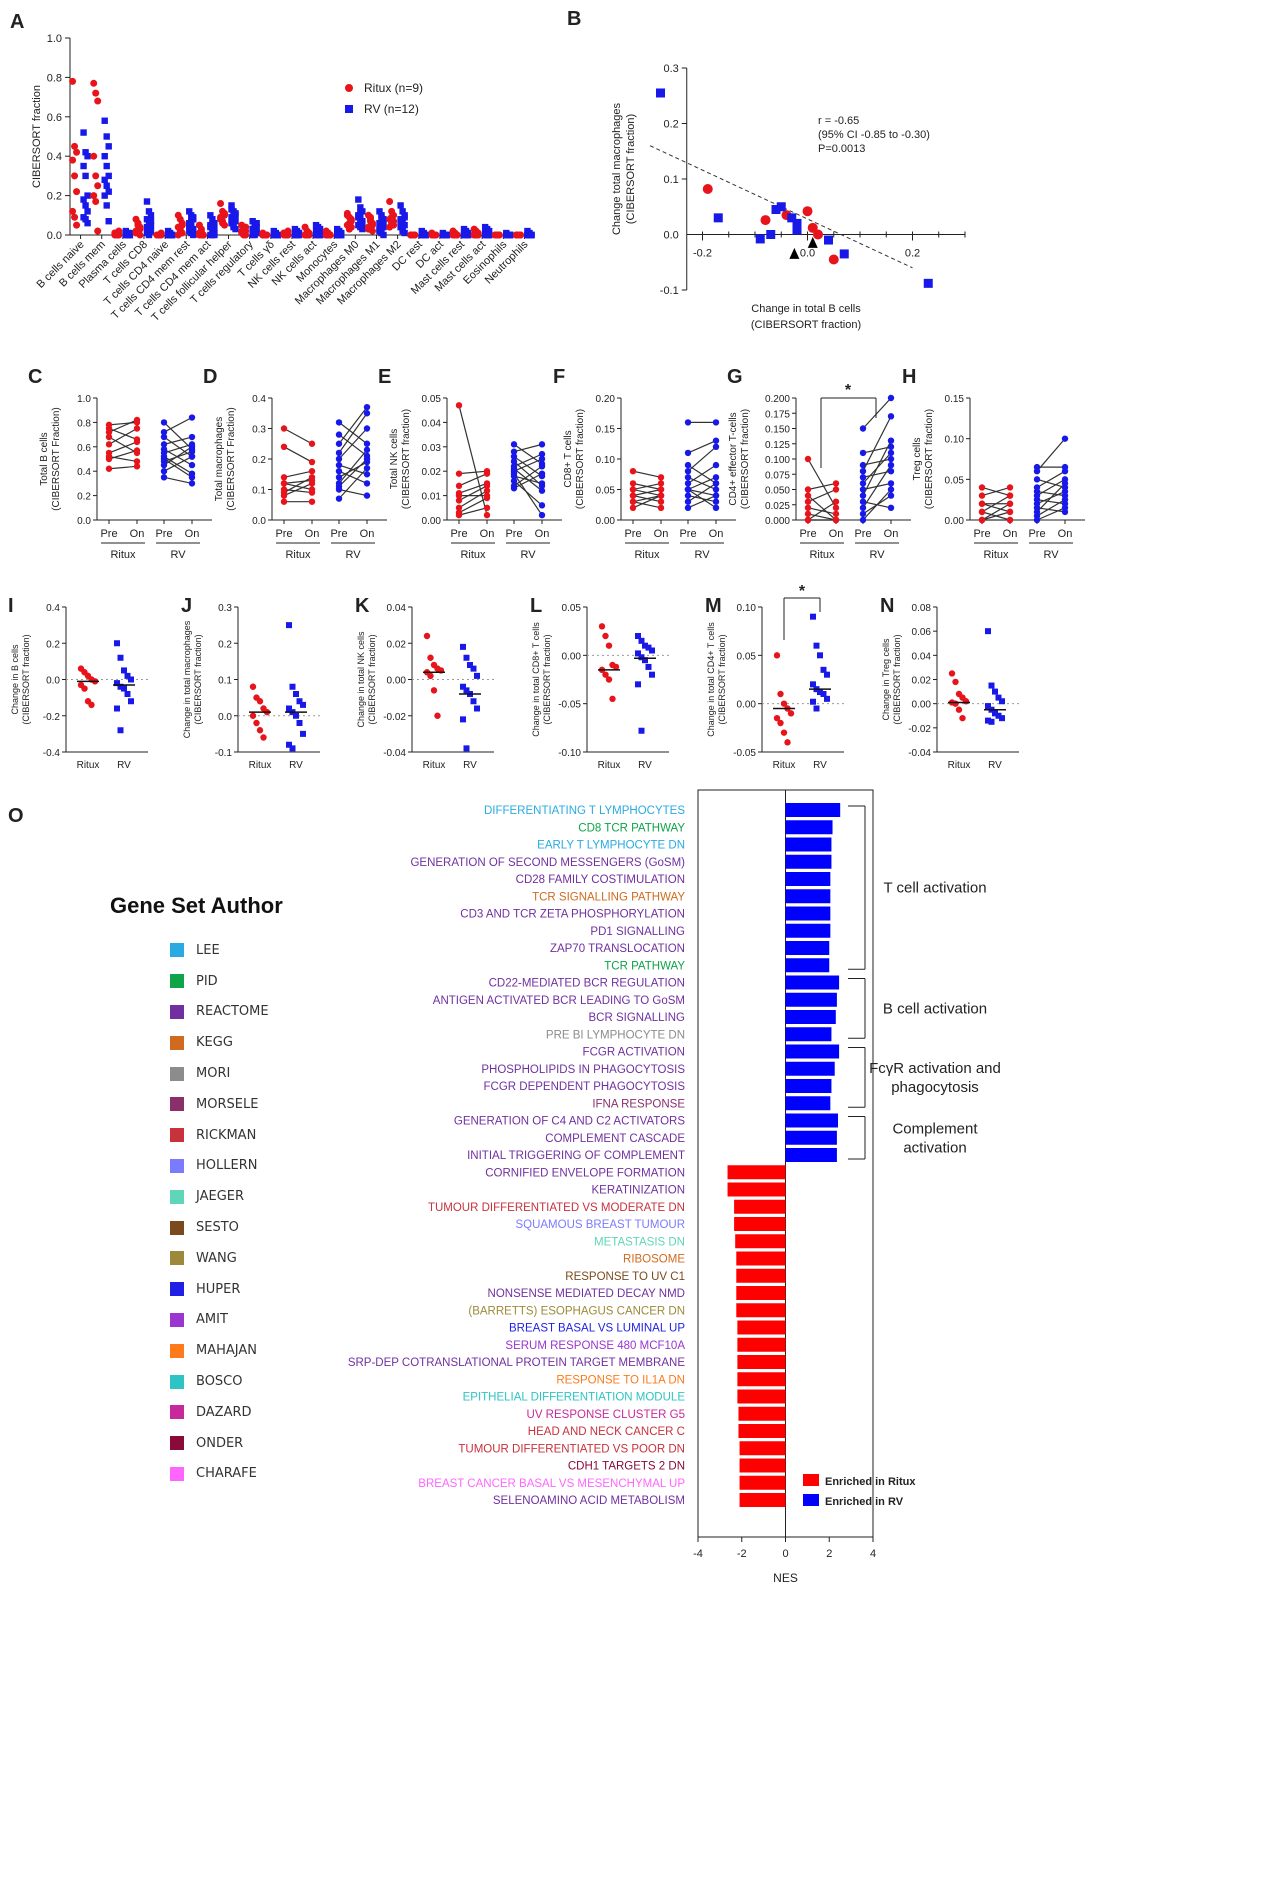 The width and height of the screenshot is (1267, 1888). I want to click on panel-k-group-label: Ritux, so click(434, 765).